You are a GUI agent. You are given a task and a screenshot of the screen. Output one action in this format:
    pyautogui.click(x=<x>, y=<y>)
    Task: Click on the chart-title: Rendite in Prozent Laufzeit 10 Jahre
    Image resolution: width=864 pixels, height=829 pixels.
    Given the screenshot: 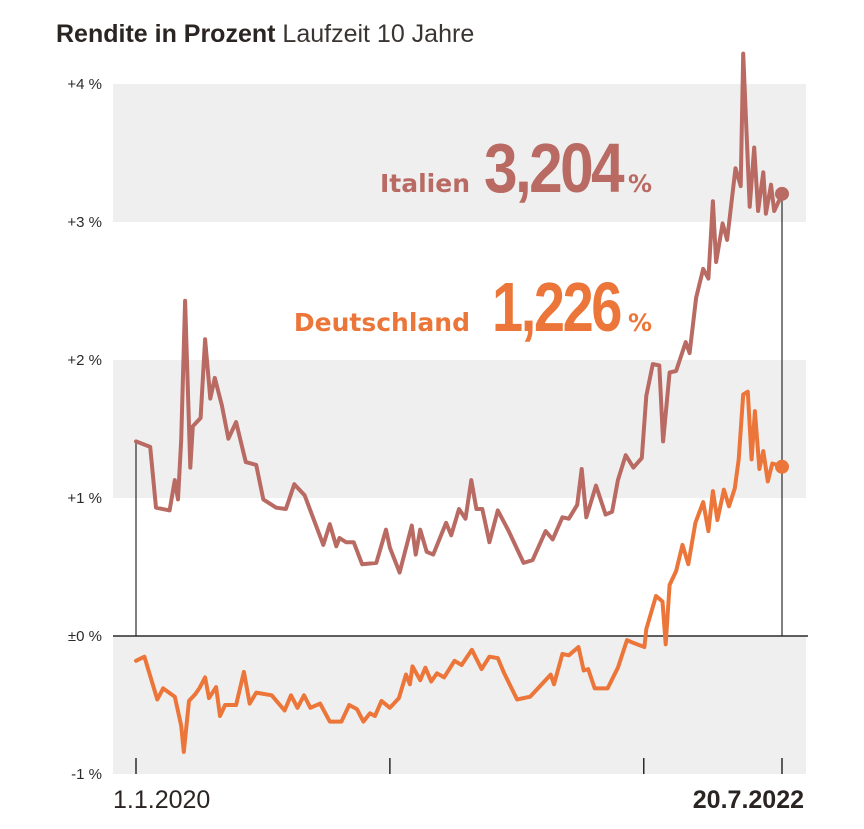 What is the action you would take?
    pyautogui.click(x=265, y=34)
    